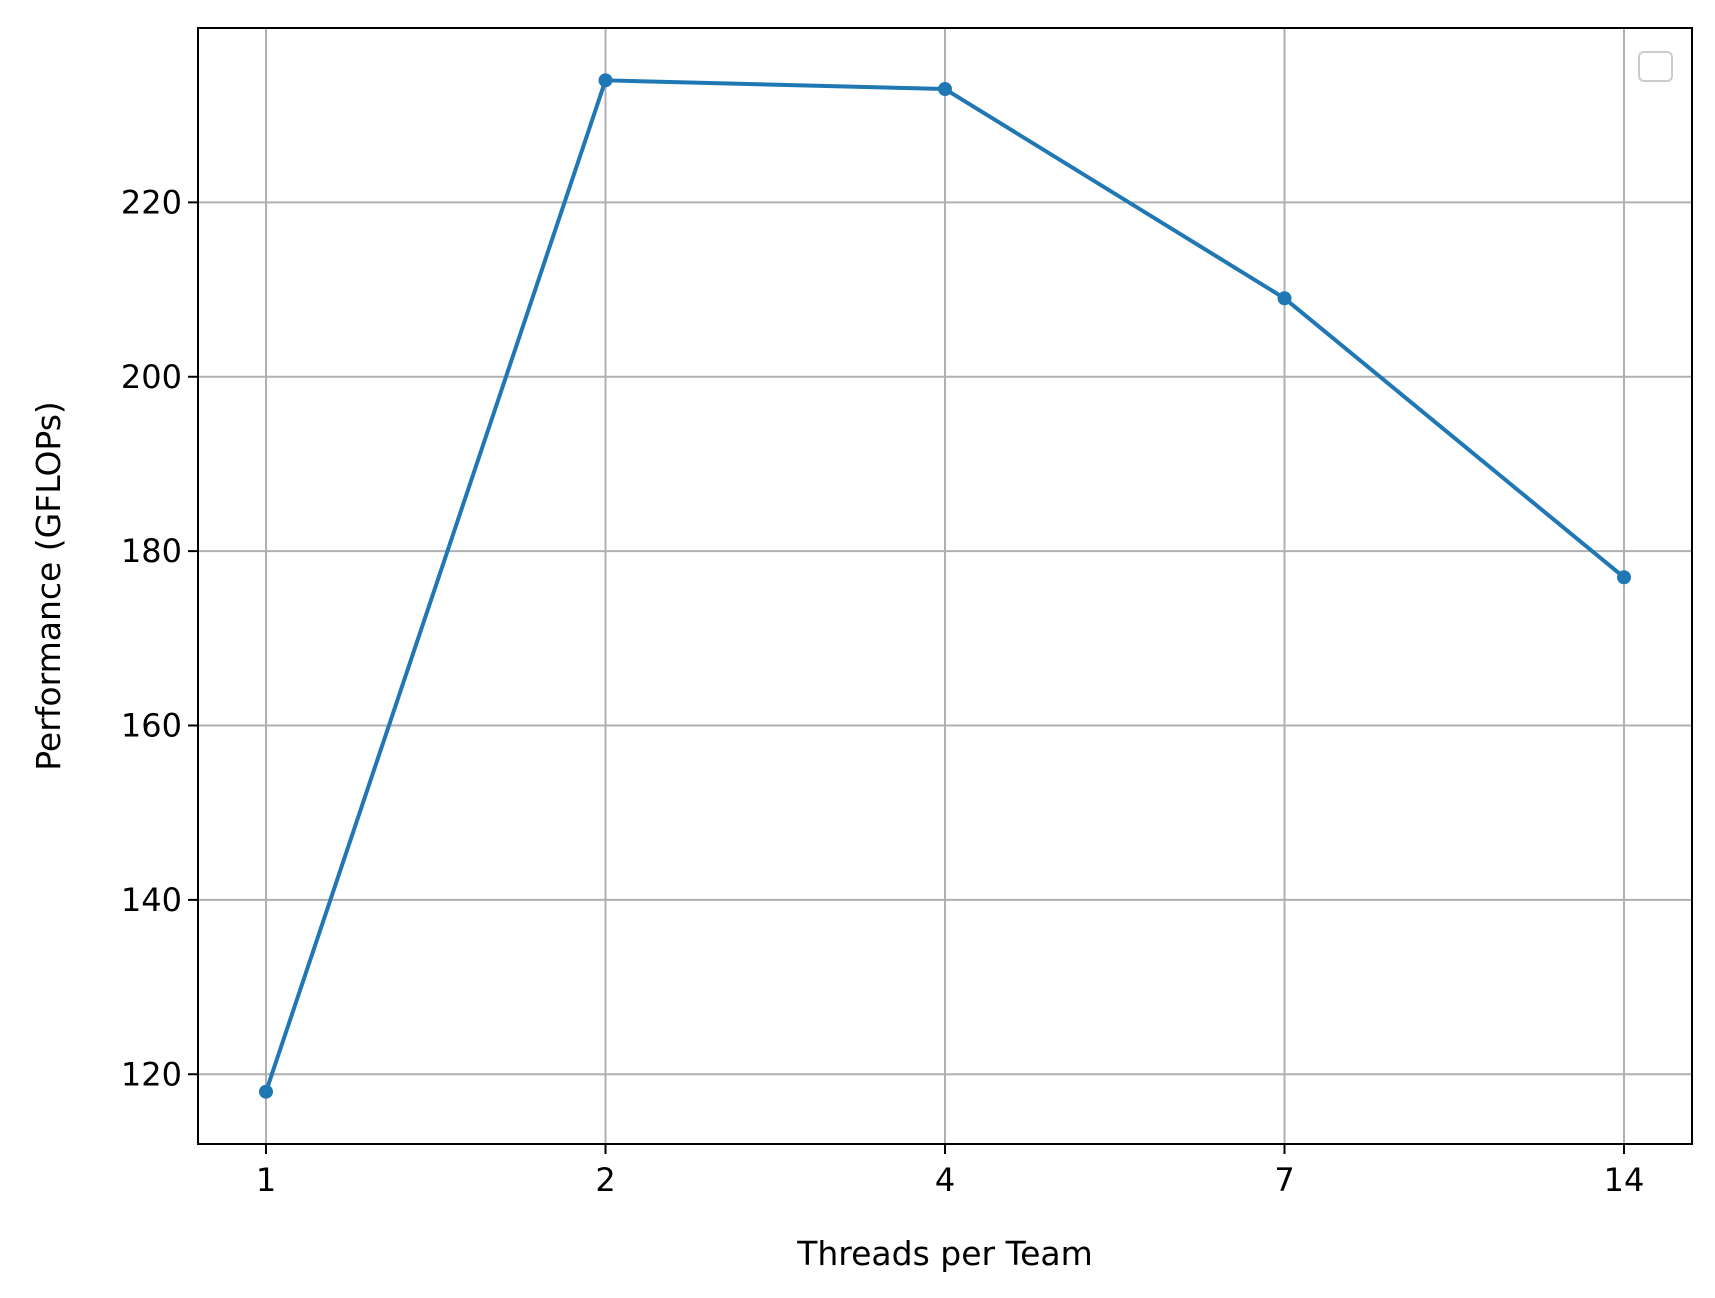 This screenshot has height=1298, width=1715. Describe the element at coordinates (151, 900) in the screenshot. I see `y-tick-label: 140` at that location.